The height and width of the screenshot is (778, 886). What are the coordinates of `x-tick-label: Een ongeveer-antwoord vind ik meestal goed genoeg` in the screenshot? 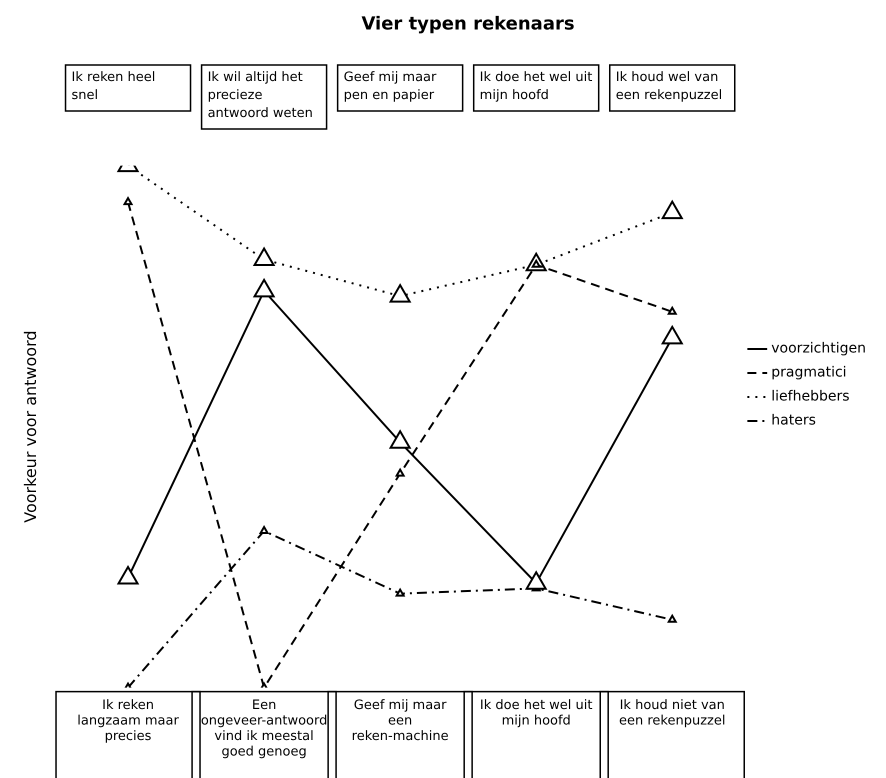 It's located at (264, 729).